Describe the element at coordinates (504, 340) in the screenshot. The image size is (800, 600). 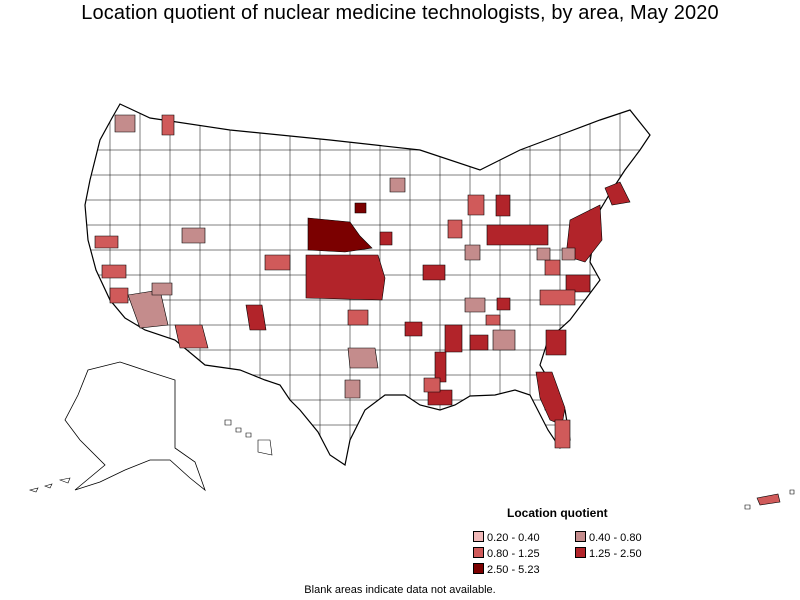
I see `area-georgia-north` at that location.